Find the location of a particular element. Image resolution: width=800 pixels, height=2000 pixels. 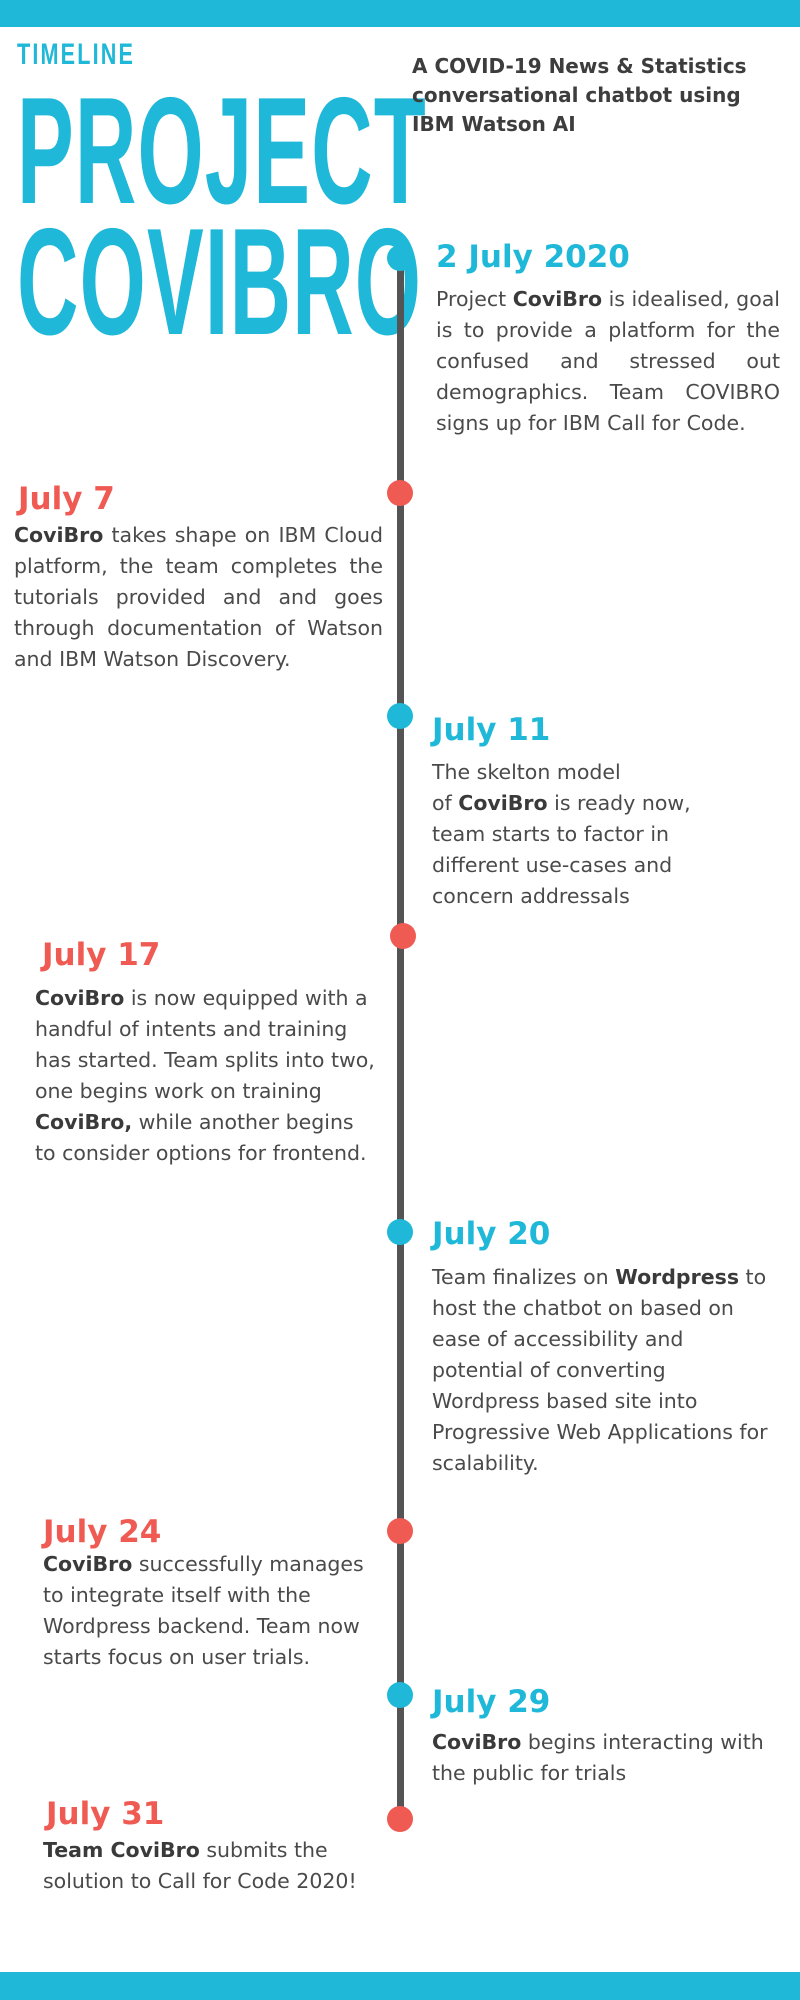

event-date: July 17 is located at coordinates (101, 955).